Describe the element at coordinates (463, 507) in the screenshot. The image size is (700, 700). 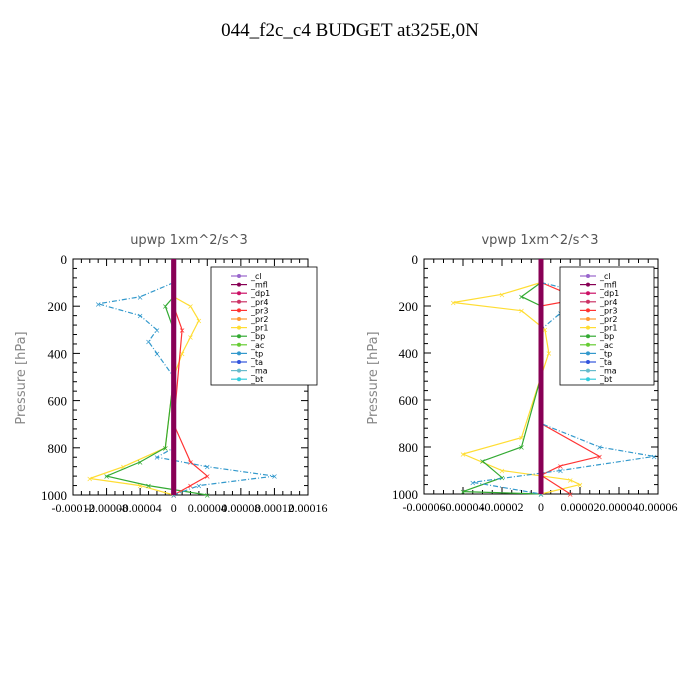
I see `x-tick-label: -0.00004` at that location.